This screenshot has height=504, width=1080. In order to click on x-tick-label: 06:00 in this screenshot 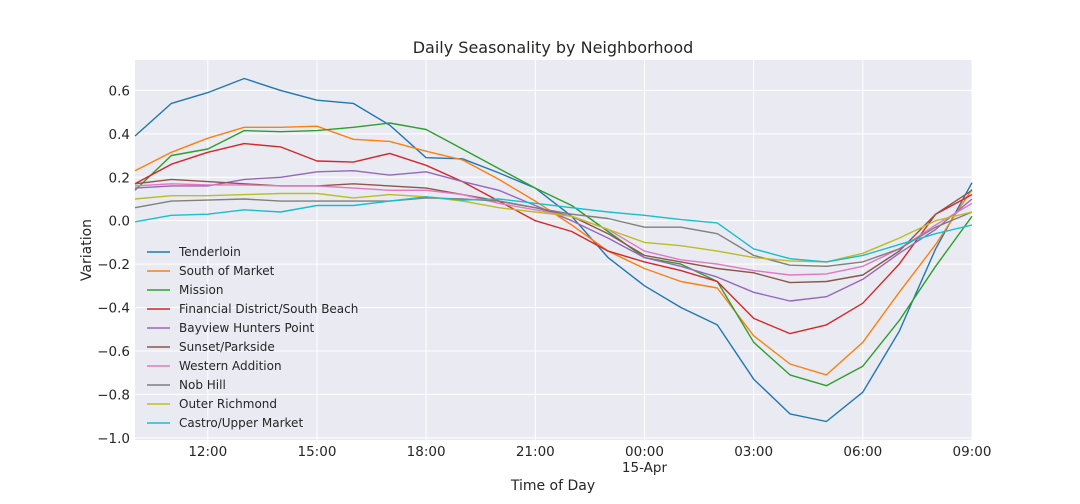, I will do `click(862, 452)`.